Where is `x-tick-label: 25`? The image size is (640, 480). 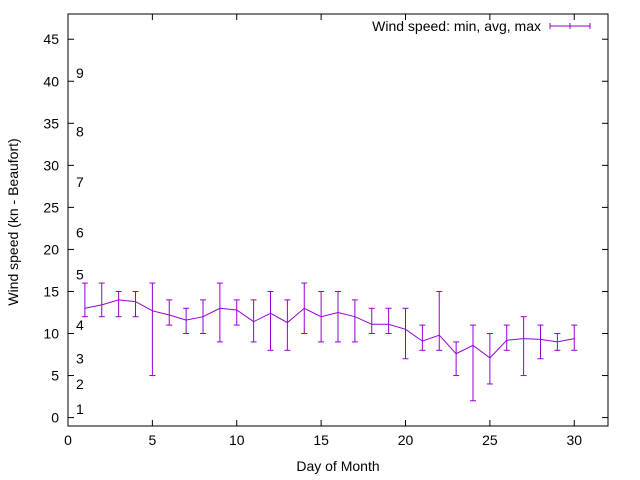 x-tick-label: 25 is located at coordinates (490, 440).